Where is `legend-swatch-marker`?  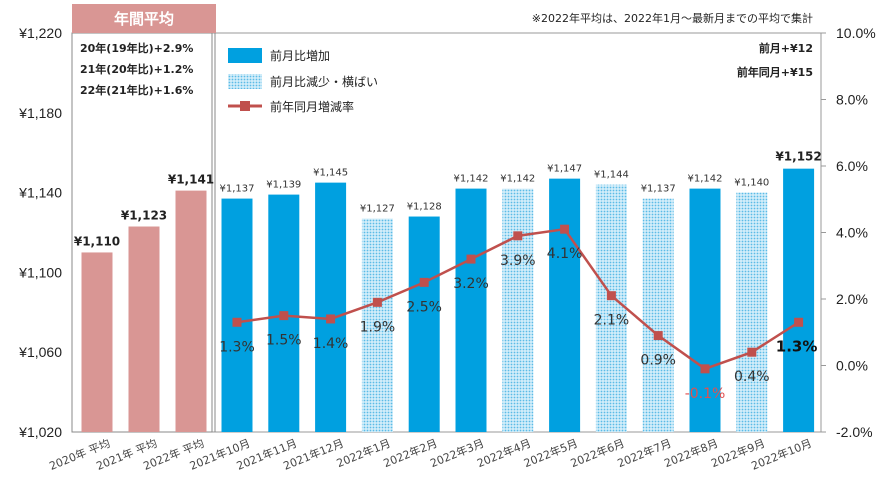 legend-swatch-marker is located at coordinates (245, 106).